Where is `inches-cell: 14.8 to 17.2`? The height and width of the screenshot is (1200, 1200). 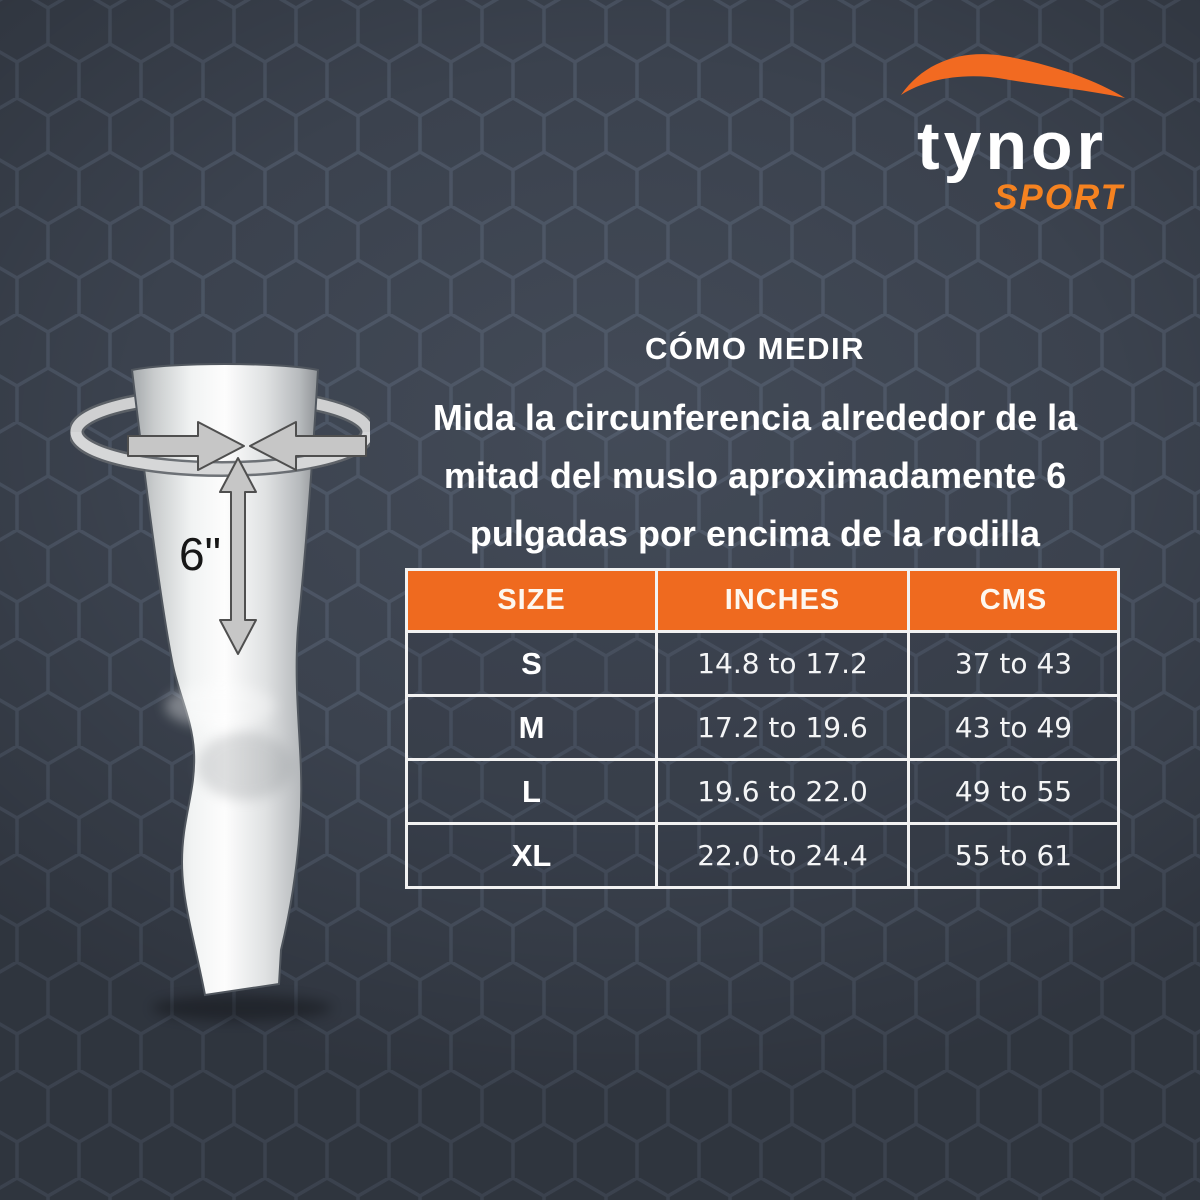
inches-cell: 14.8 to 17.2 is located at coordinates (782, 663).